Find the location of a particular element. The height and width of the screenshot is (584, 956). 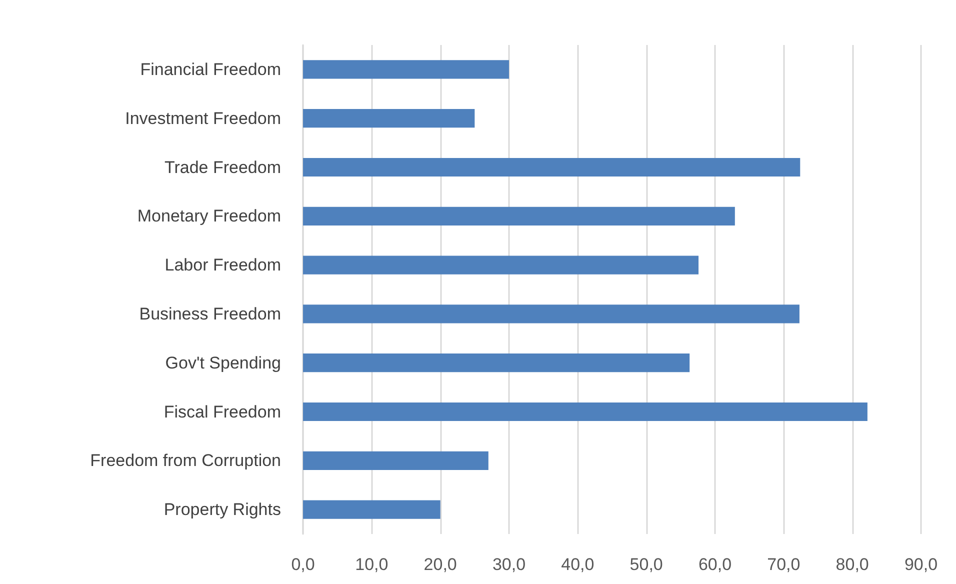

x-tick-label: 60,0 is located at coordinates (715, 564).